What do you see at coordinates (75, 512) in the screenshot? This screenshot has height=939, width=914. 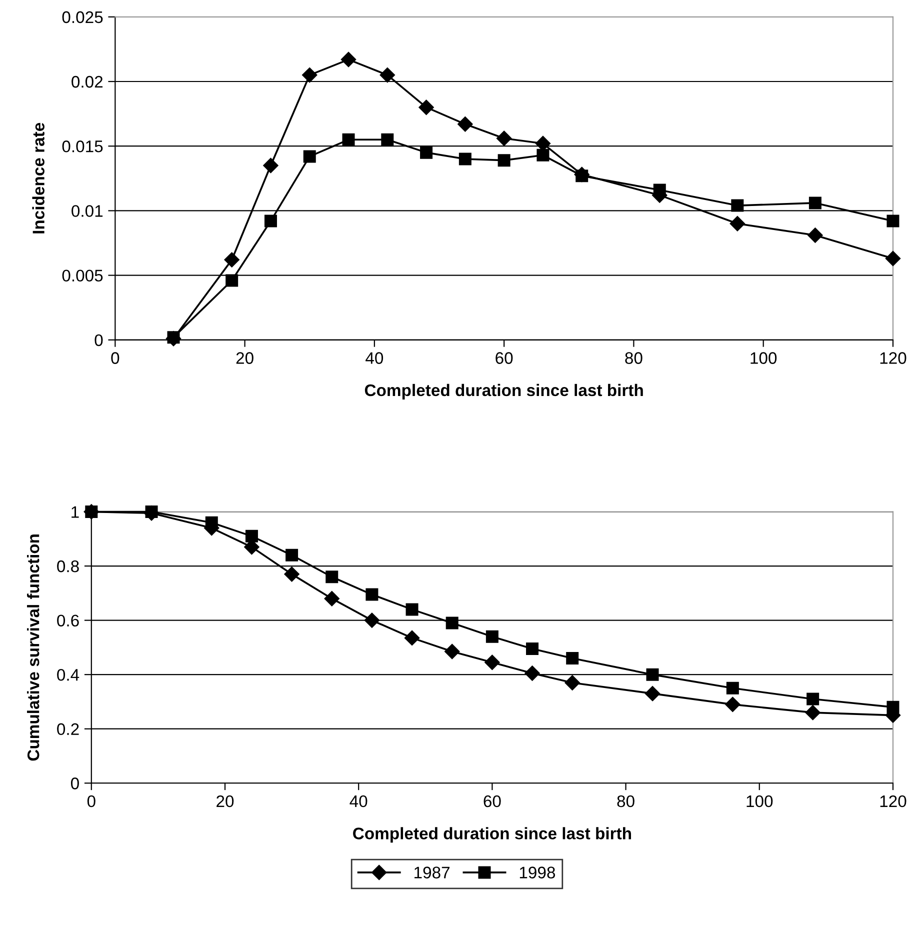 I see `y-tick-label: 1` at bounding box center [75, 512].